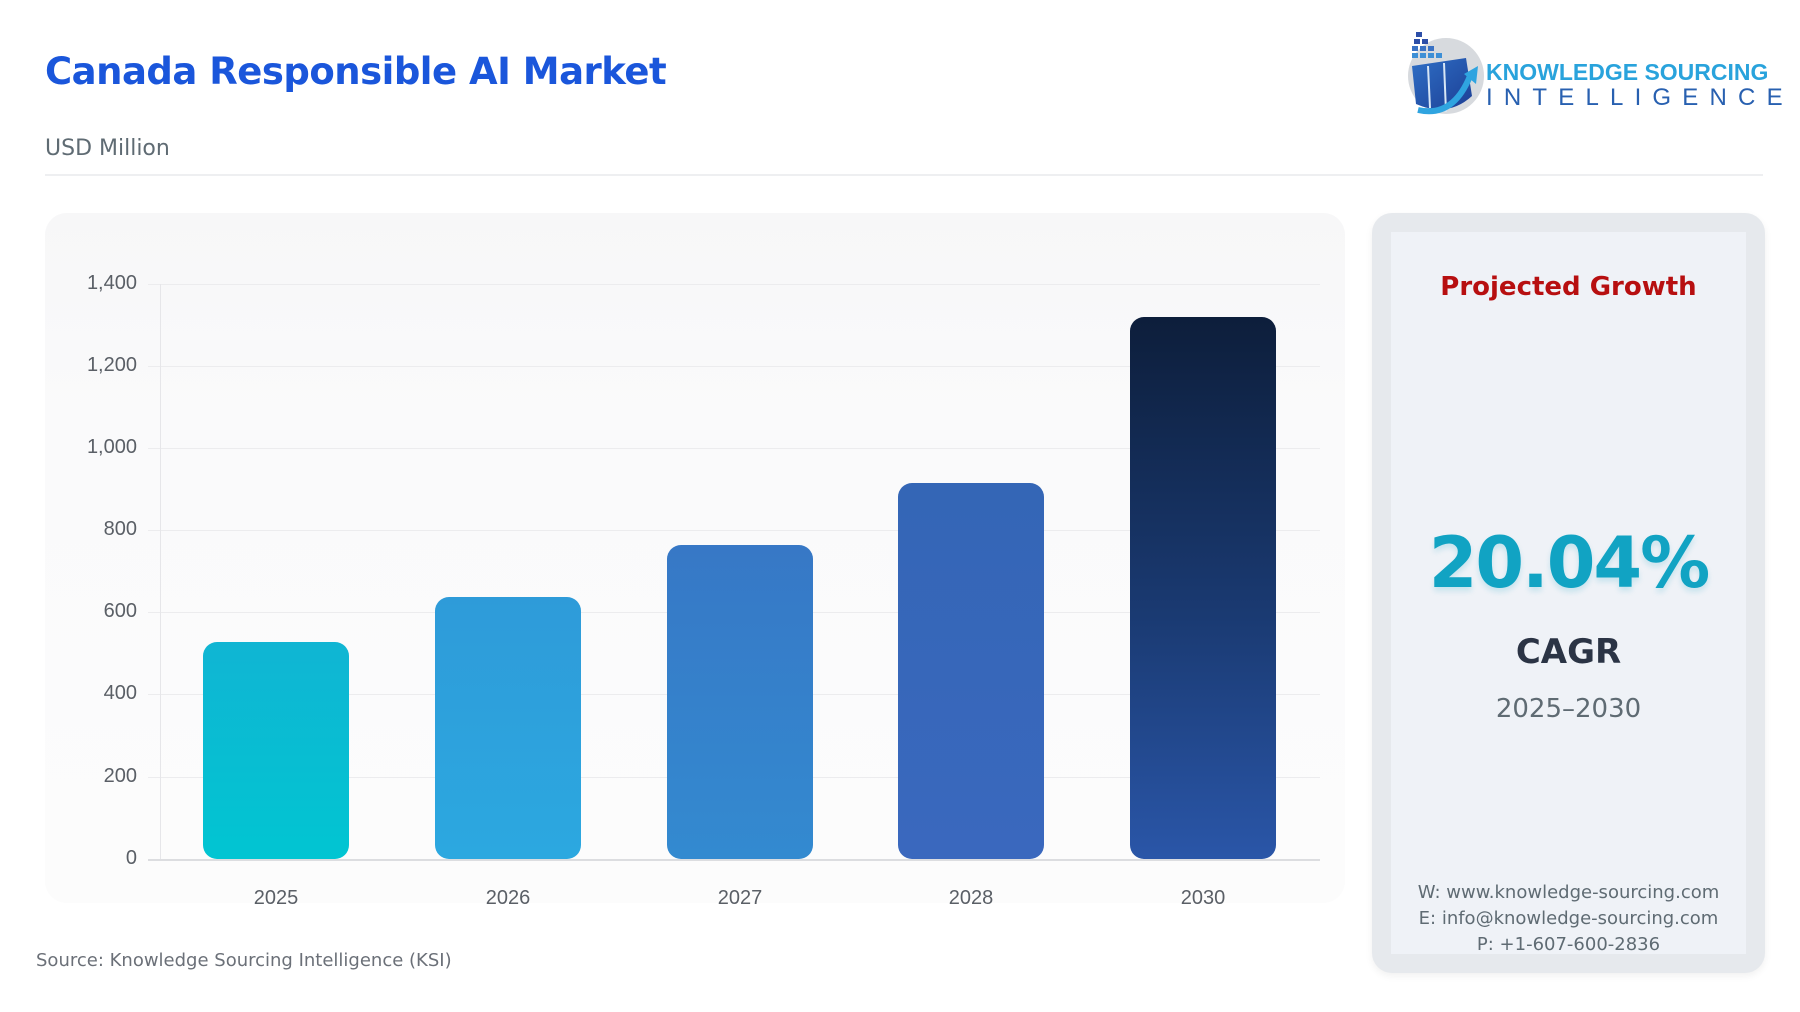  I want to click on company-logo: KNOWLEDGE SOURCING INTELLIGENCE, so click(1590, 73).